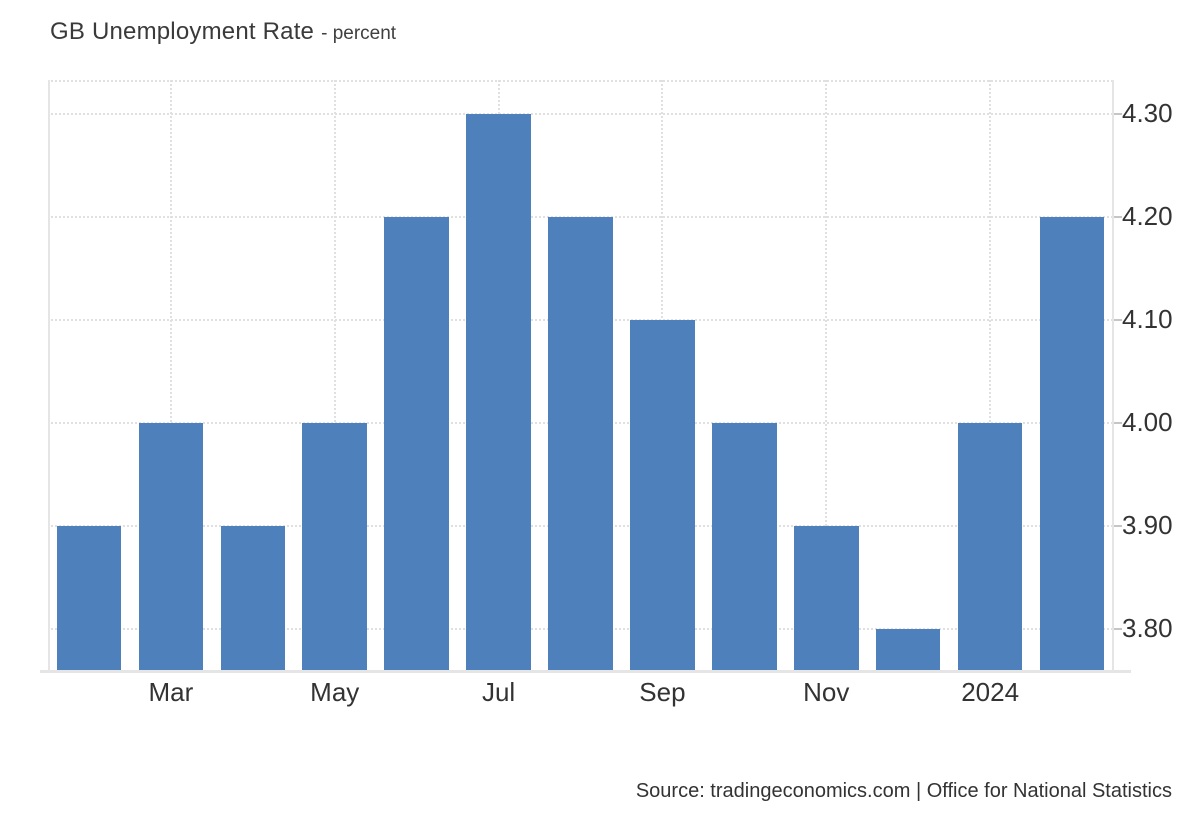 Image resolution: width=1200 pixels, height=820 pixels. I want to click on chart-title-subtitle: - percent, so click(359, 33).